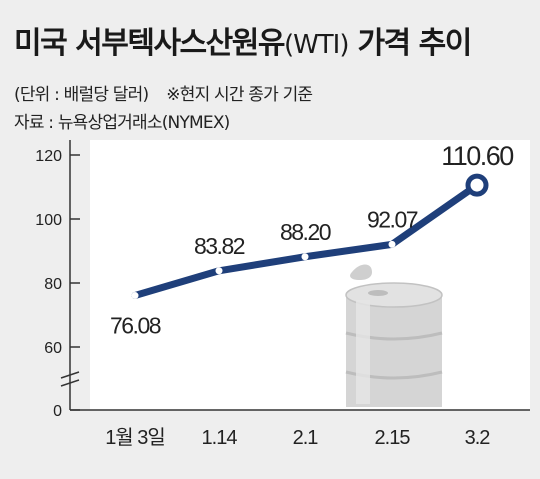 This screenshot has height=479, width=540. I want to click on y-tick-labels: 0 60 80 100 120, so click(57, 284).